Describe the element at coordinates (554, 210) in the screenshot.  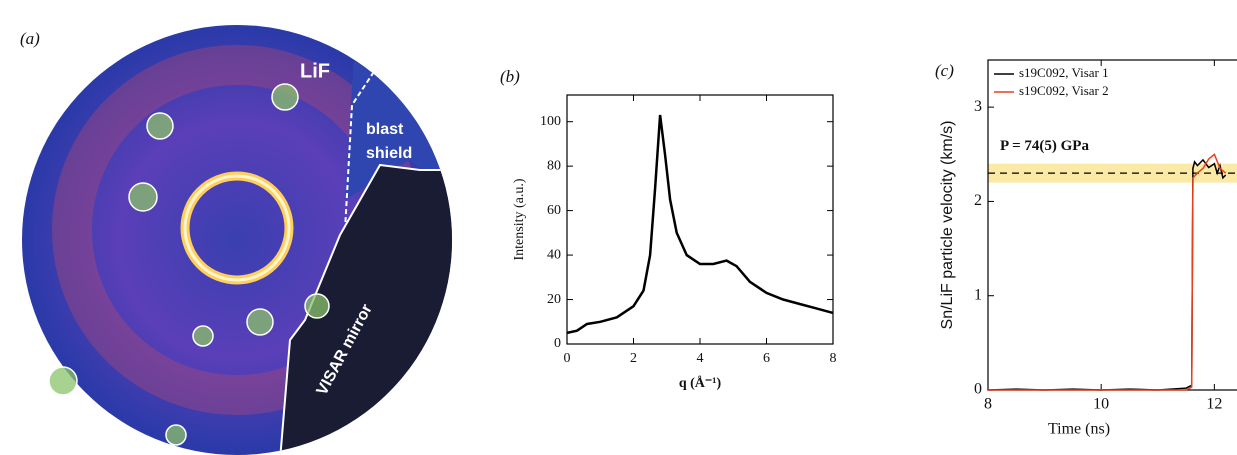
I see `y-tick-label: 60` at that location.